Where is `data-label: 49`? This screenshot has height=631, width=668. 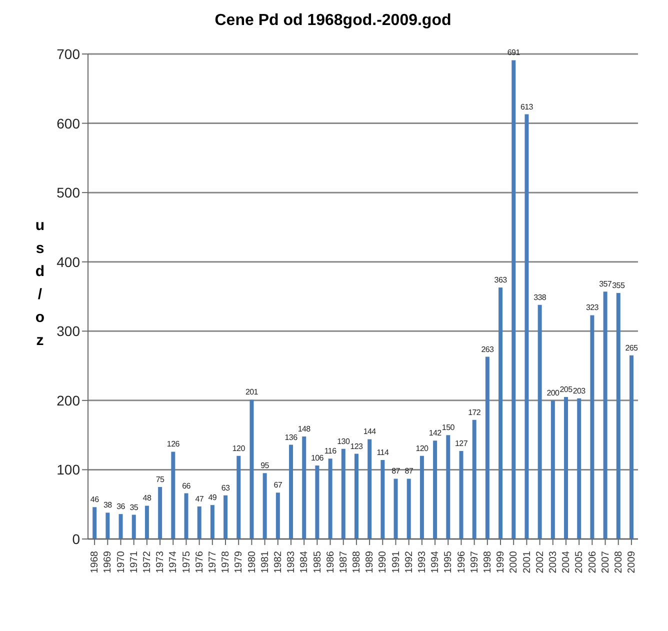 data-label: 49 is located at coordinates (213, 497).